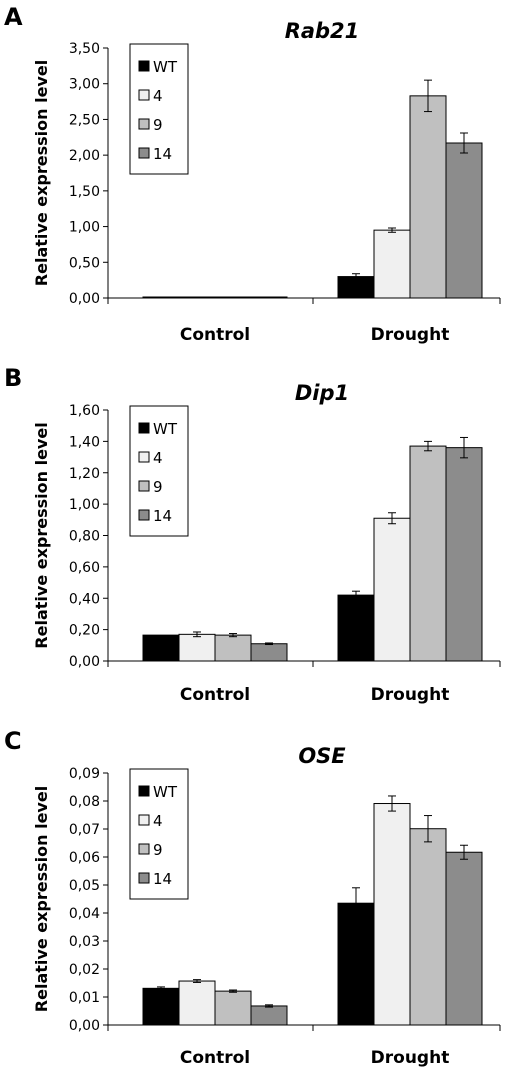 This screenshot has height=1070, width=511. Describe the element at coordinates (84, 537) in the screenshot. I see `y-tick-label: 0,80` at that location.